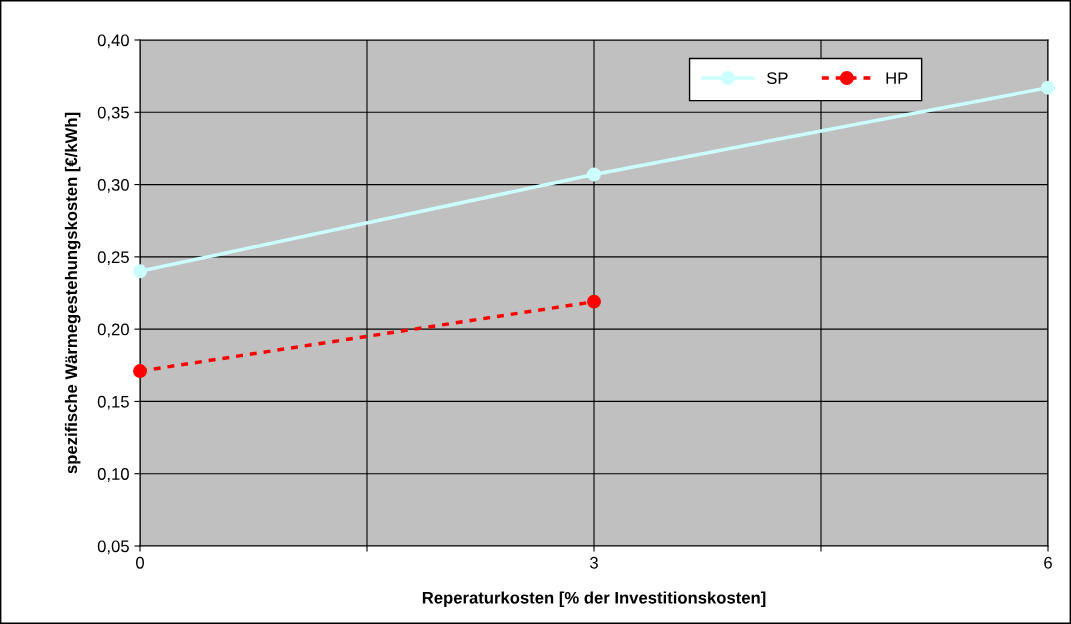 The image size is (1071, 624). I want to click on y-tick-label: 0,35, so click(113, 113).